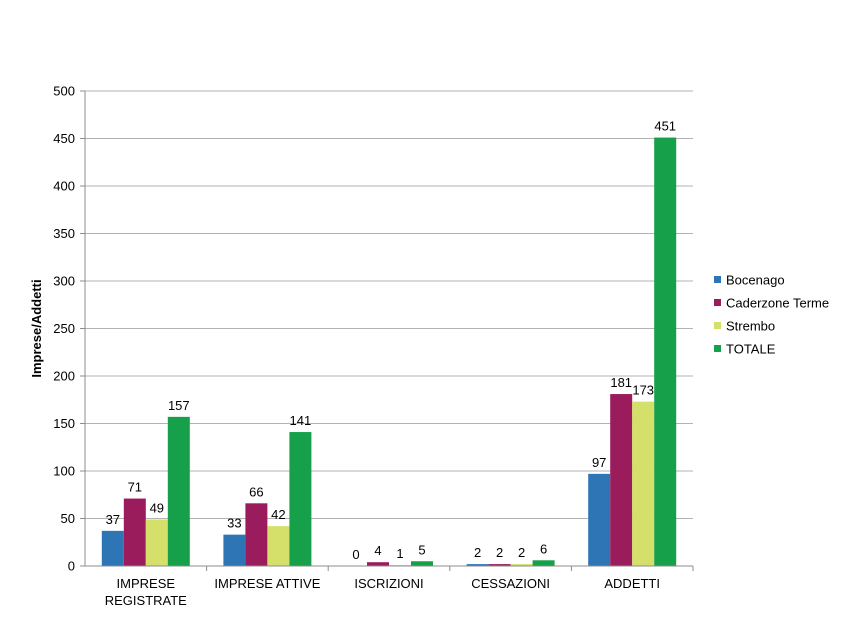  What do you see at coordinates (267, 583) in the screenshot?
I see `x-category-label: IMPRESE ATTIVE` at bounding box center [267, 583].